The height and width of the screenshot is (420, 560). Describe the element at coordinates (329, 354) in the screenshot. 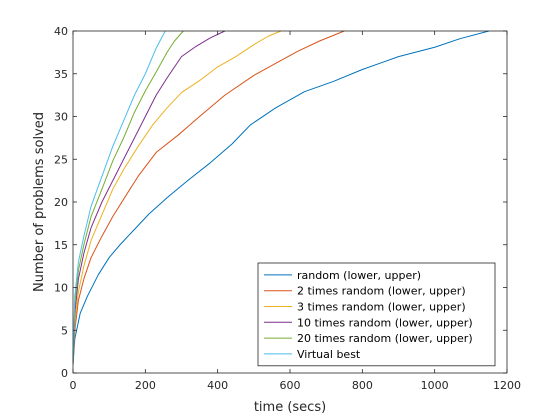

I see `legend-entry-5: Virtual best` at that location.